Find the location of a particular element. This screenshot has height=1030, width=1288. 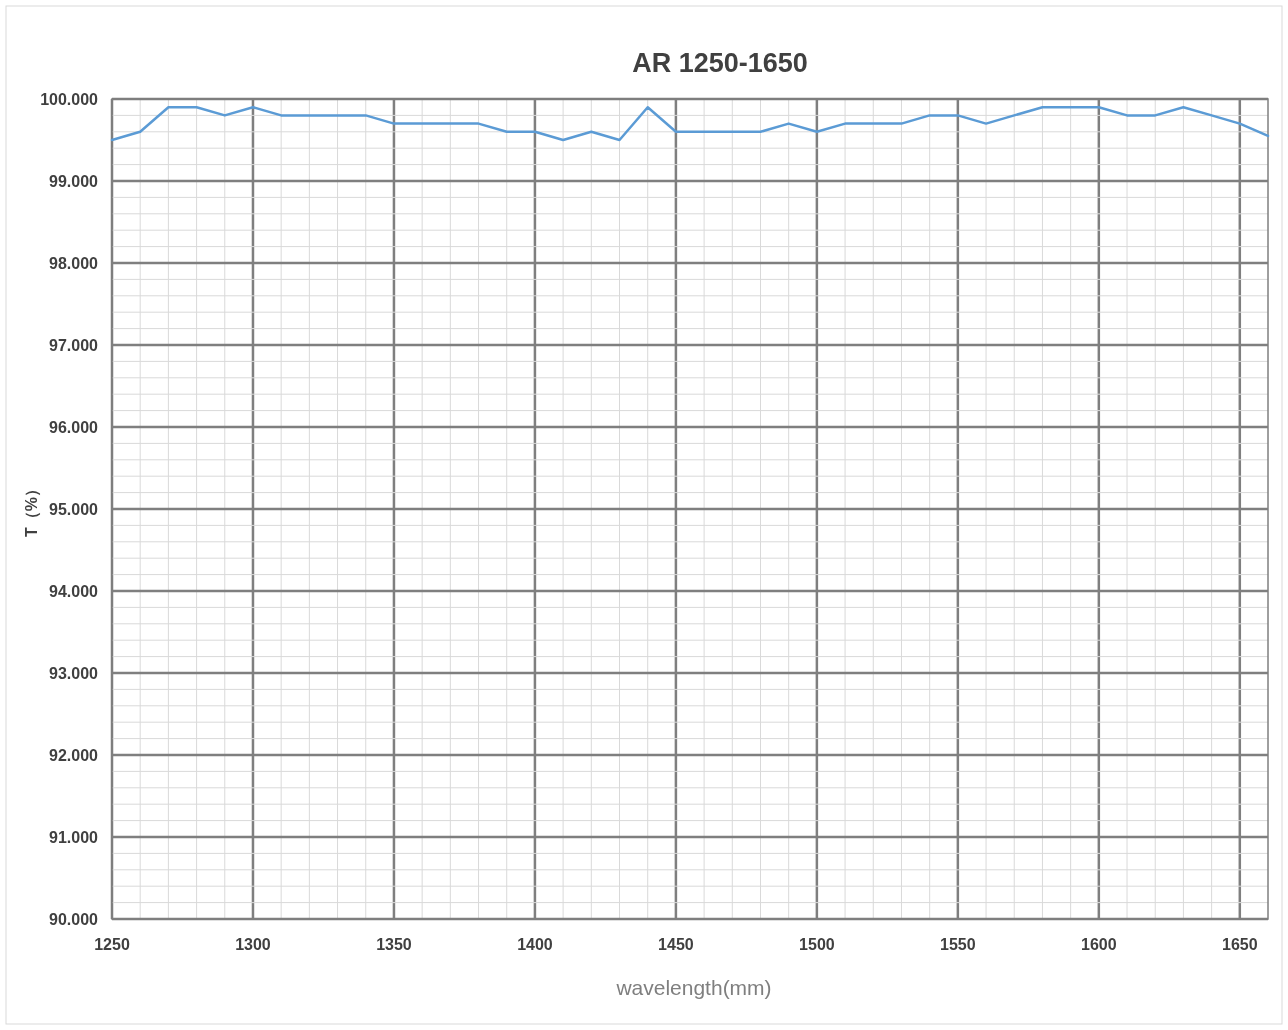

x-tick-label: 1550 is located at coordinates (958, 944).